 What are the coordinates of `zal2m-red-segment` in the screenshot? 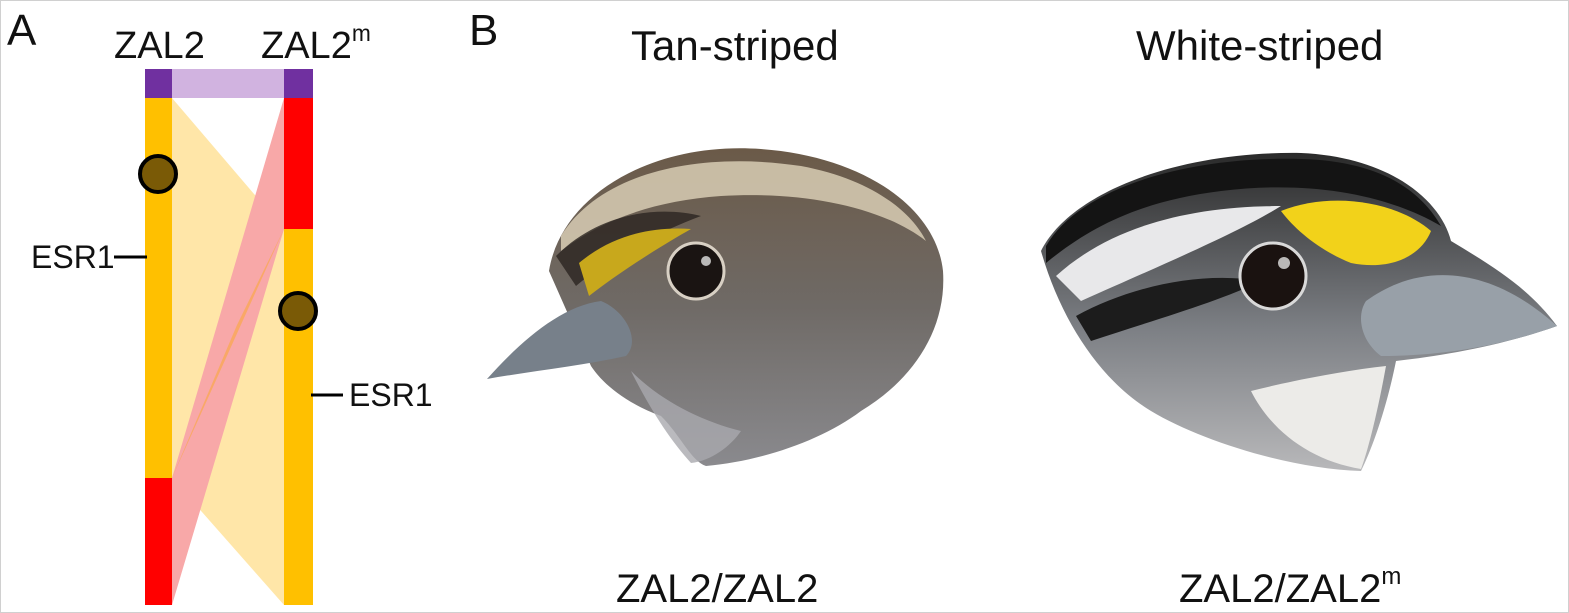 It's located at (298, 163).